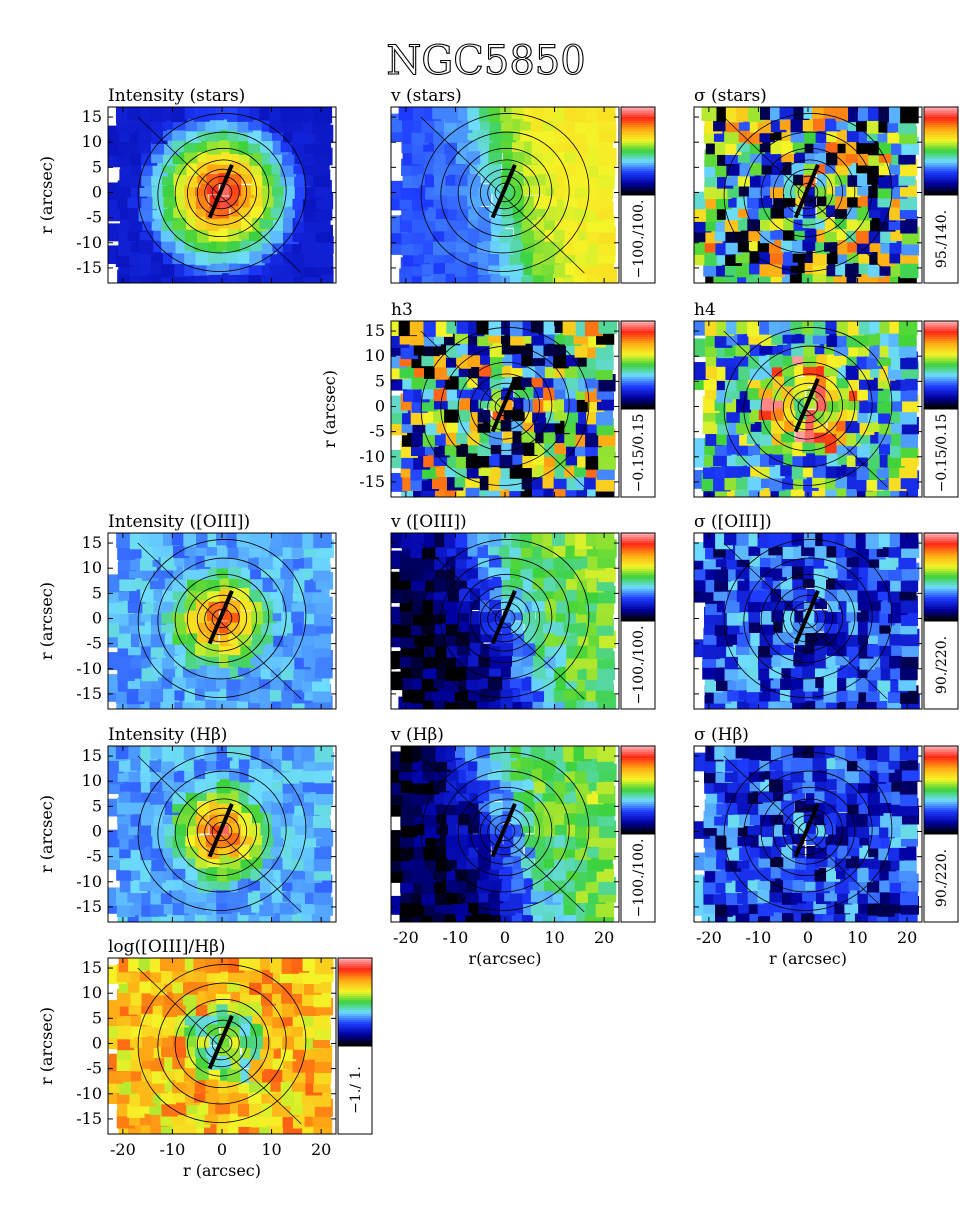  I want to click on panel-title: Intensity (stars), so click(176, 96).